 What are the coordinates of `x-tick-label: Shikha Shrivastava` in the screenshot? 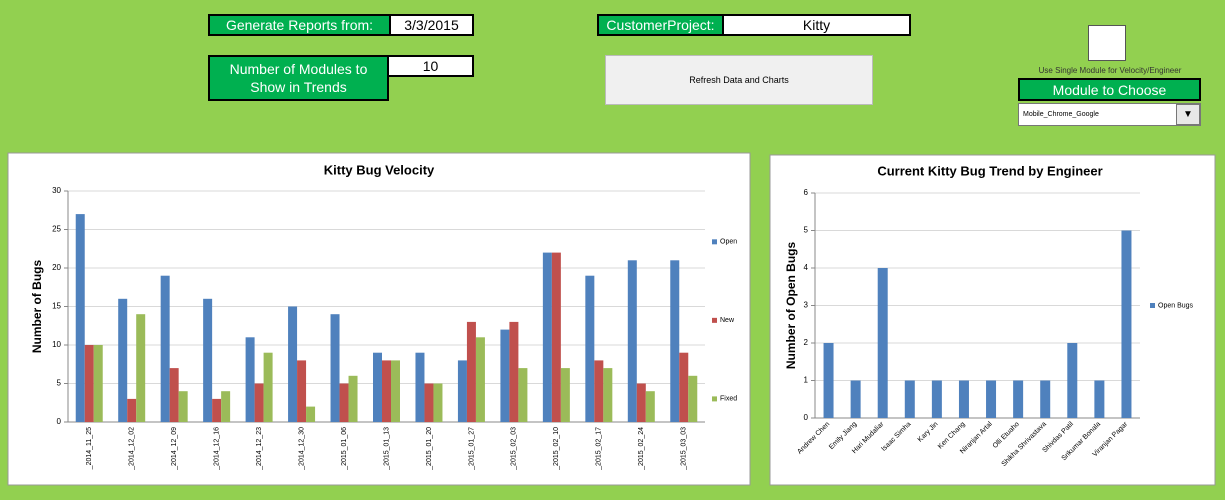 It's located at (1024, 444).